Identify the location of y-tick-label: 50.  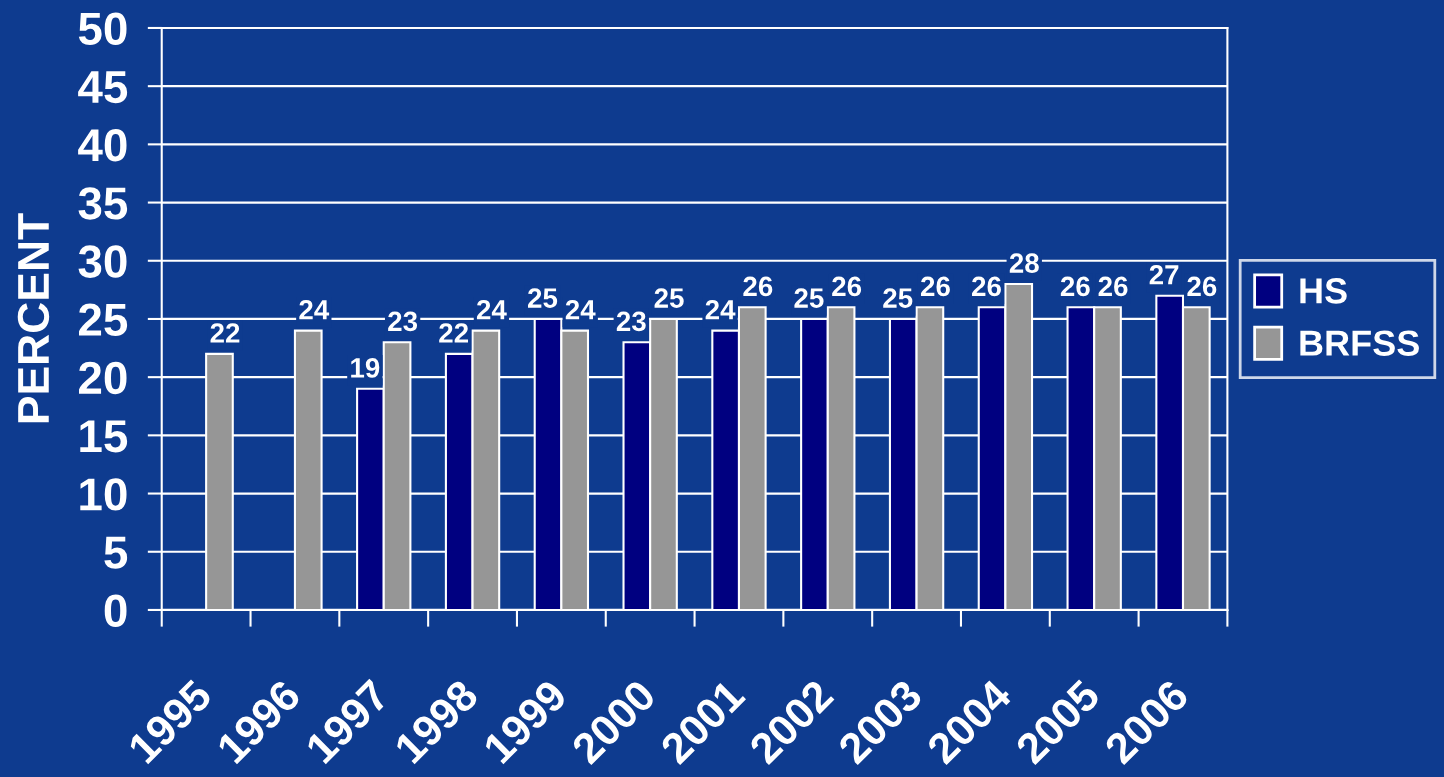
(102, 29).